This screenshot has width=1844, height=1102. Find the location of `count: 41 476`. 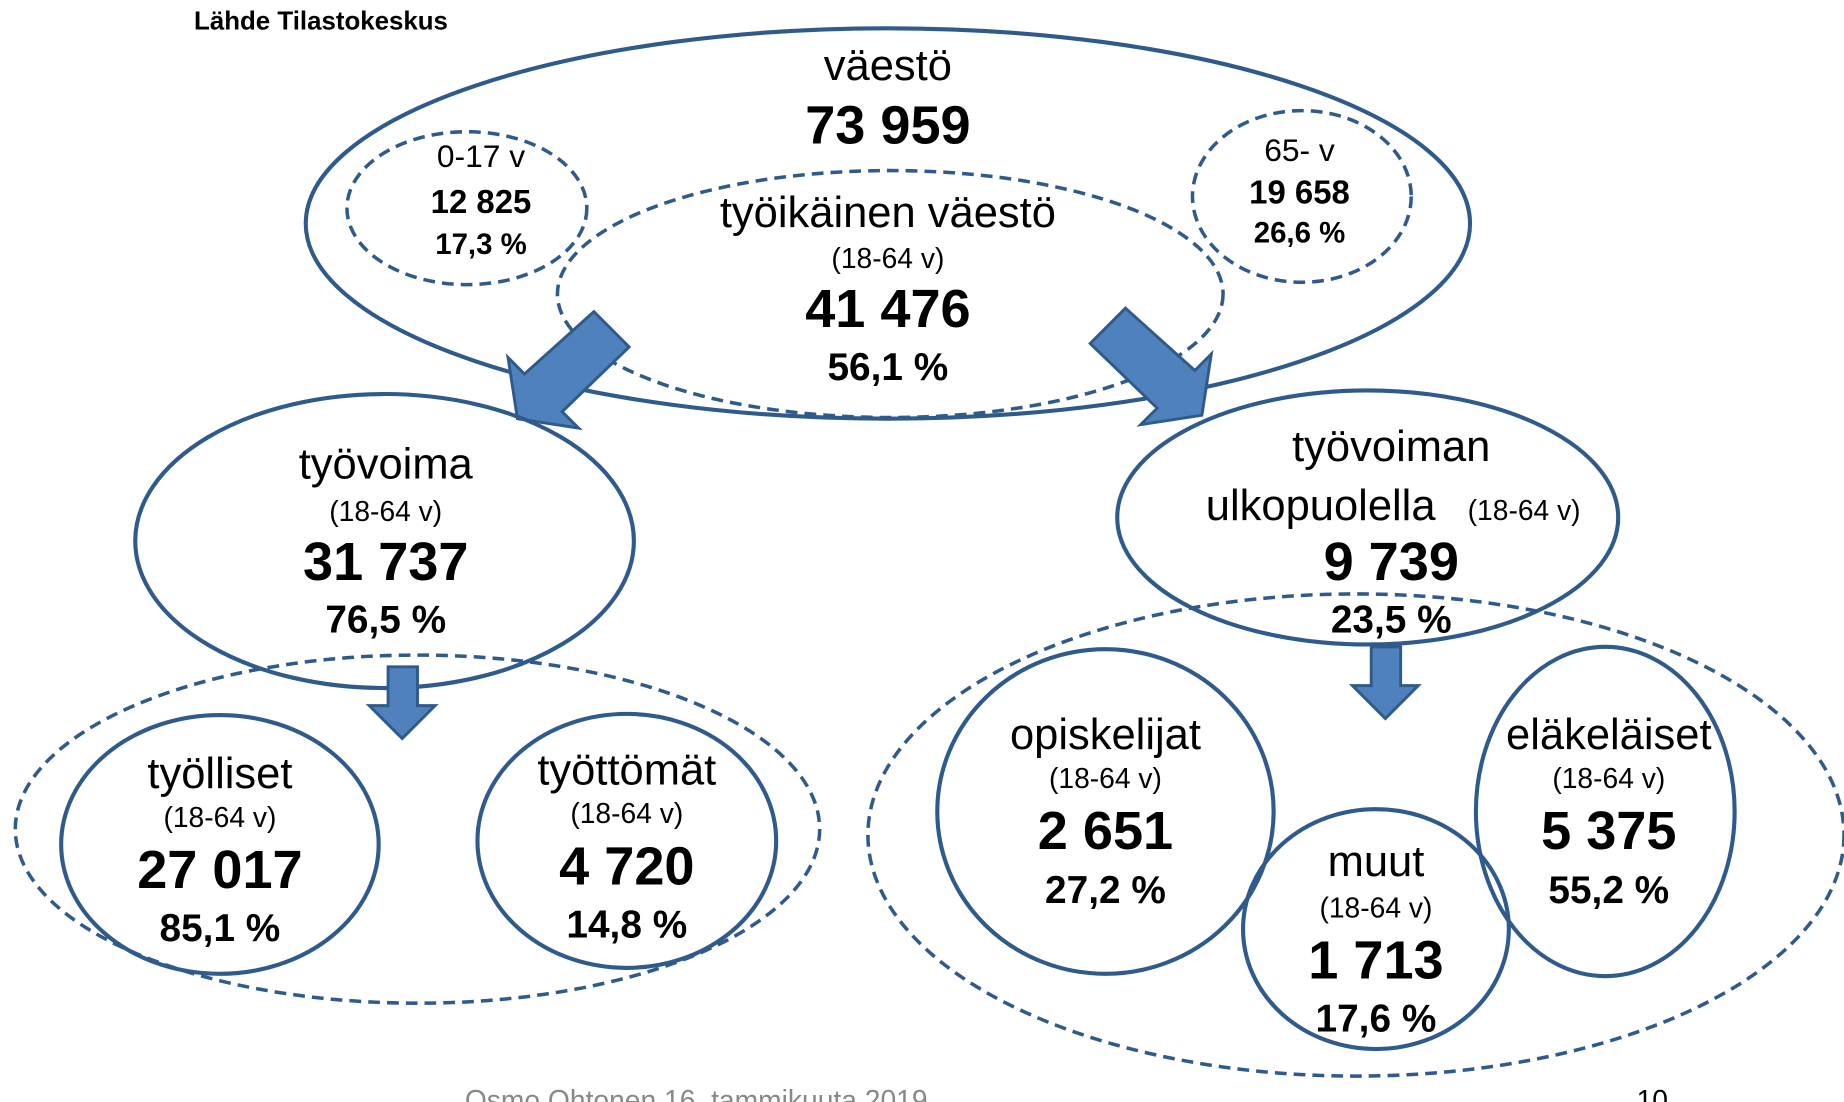

count: 41 476 is located at coordinates (887, 309).